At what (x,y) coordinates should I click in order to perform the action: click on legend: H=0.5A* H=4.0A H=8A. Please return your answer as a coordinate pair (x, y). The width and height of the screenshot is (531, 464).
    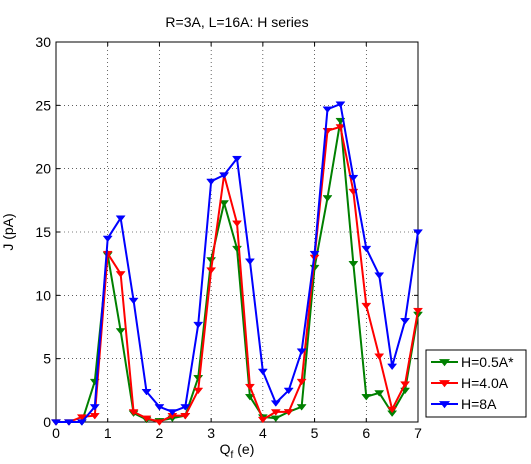
    Looking at the image, I should click on (476, 383).